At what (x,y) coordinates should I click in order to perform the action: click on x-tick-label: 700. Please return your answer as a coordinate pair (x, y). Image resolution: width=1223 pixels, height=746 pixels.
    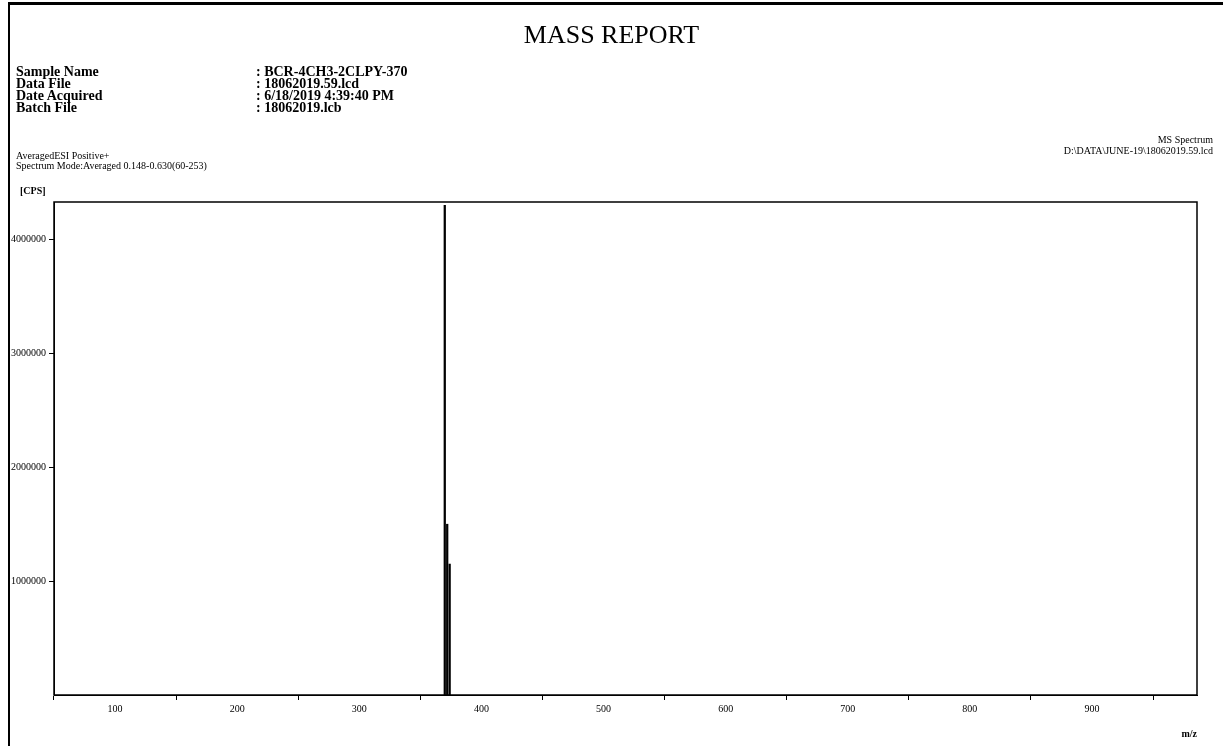
    Looking at the image, I should click on (848, 708).